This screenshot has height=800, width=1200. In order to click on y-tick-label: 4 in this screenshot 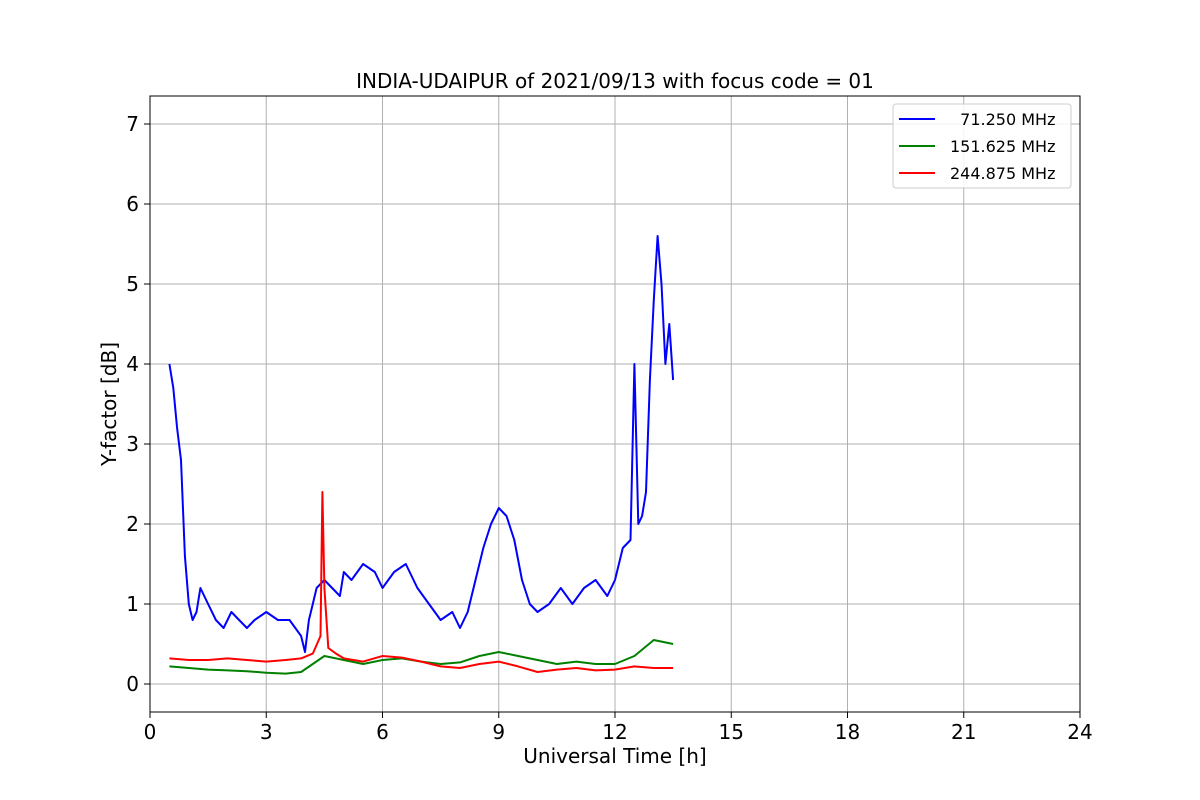, I will do `click(132, 364)`.